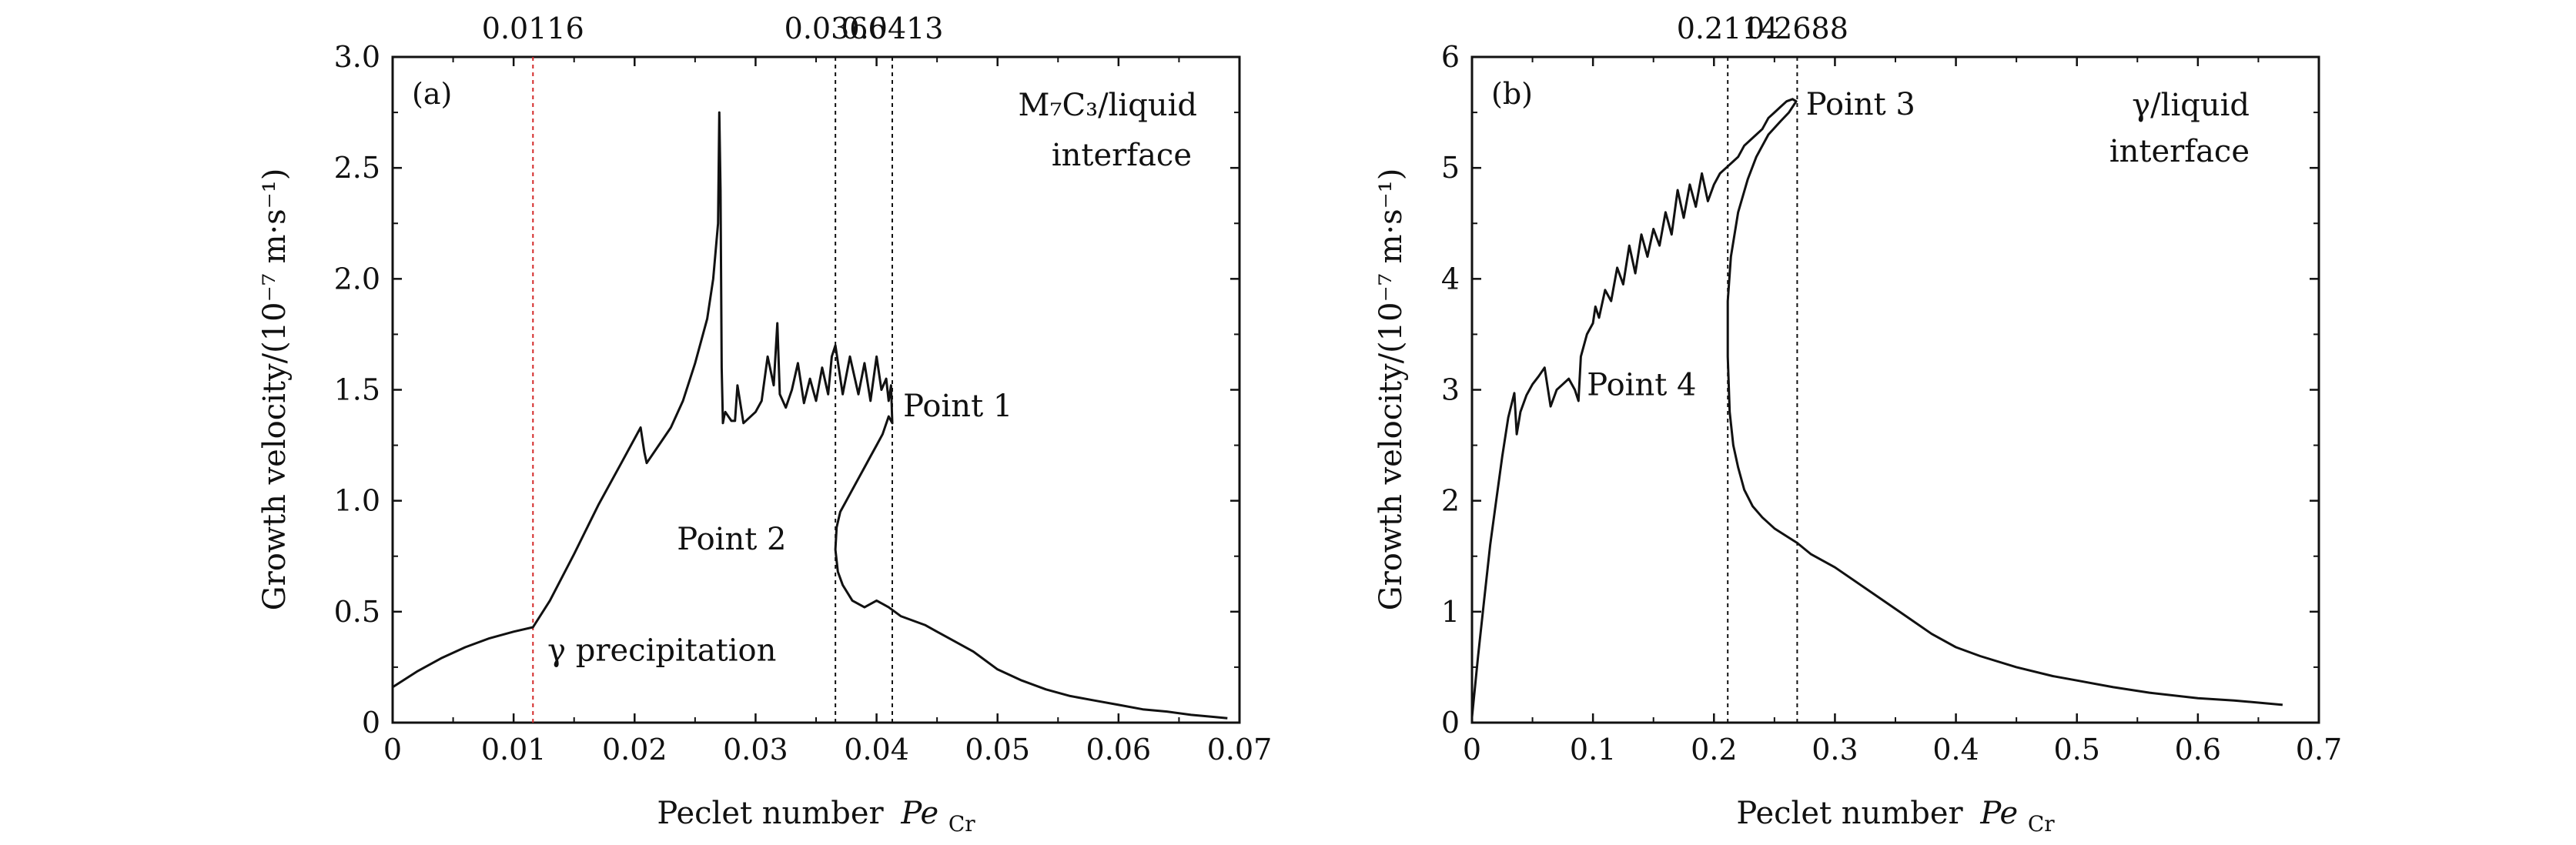  Describe the element at coordinates (514, 750) in the screenshot. I see `x-tick-label: 0.01` at that location.